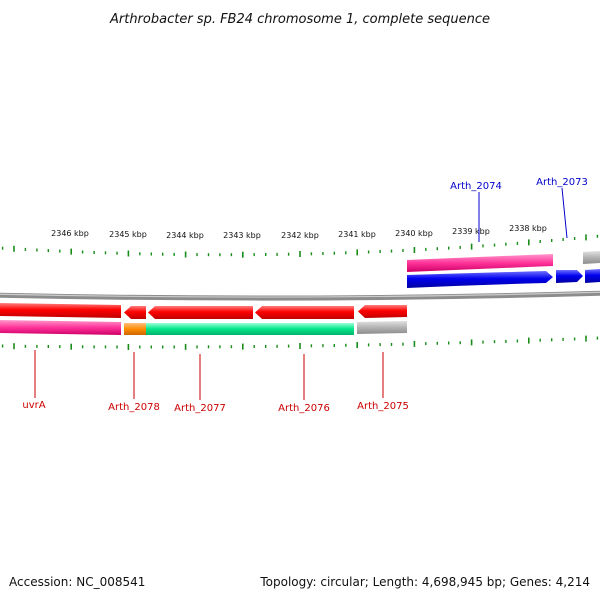 The image size is (600, 600). I want to click on gene-label-arth-2074: Arth_2074, so click(476, 186).